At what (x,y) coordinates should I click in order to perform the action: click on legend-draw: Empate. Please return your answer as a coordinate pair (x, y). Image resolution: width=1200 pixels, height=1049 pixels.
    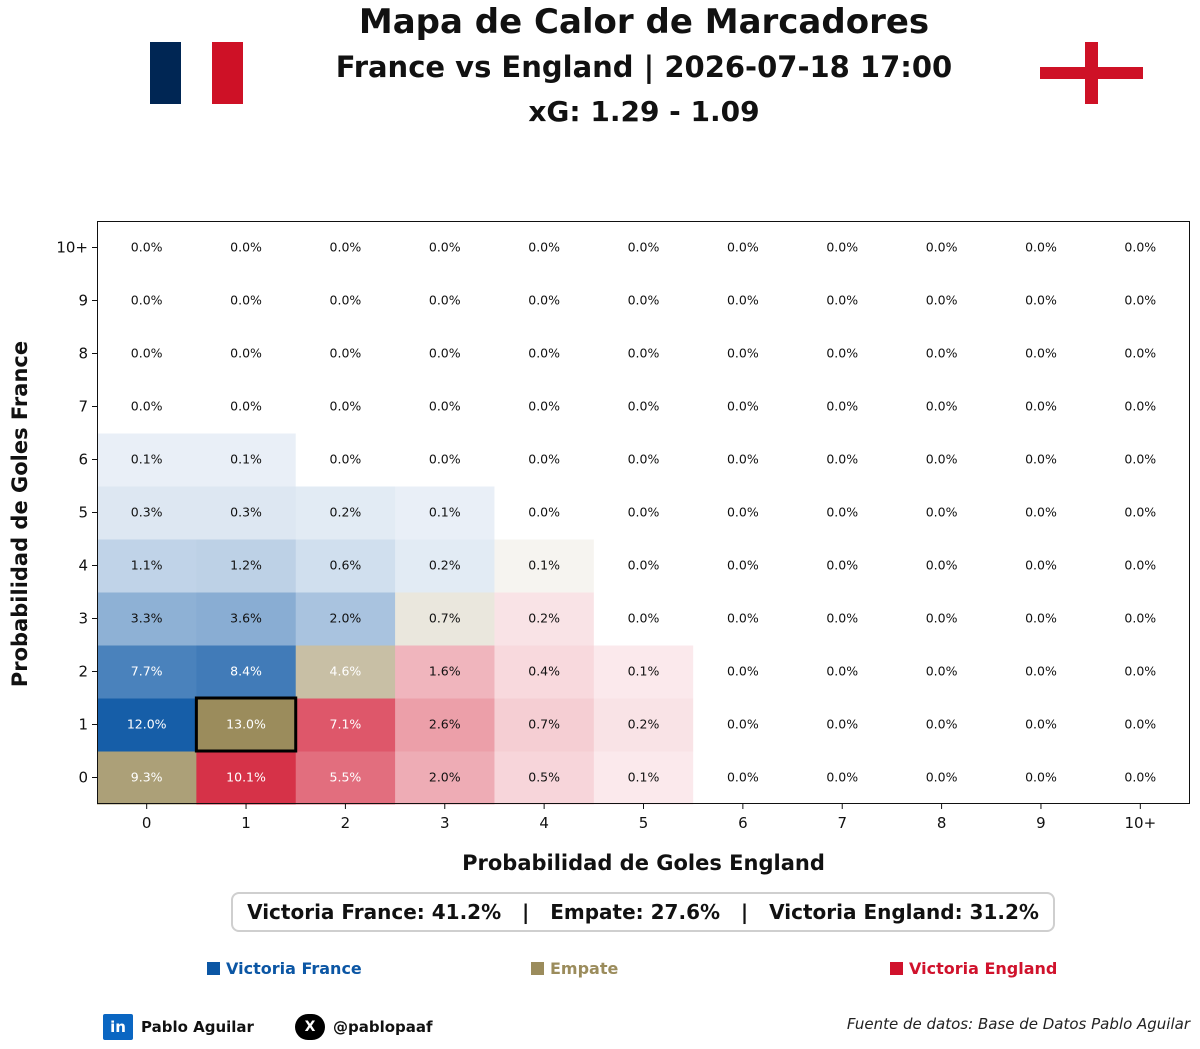
    Looking at the image, I should click on (574, 968).